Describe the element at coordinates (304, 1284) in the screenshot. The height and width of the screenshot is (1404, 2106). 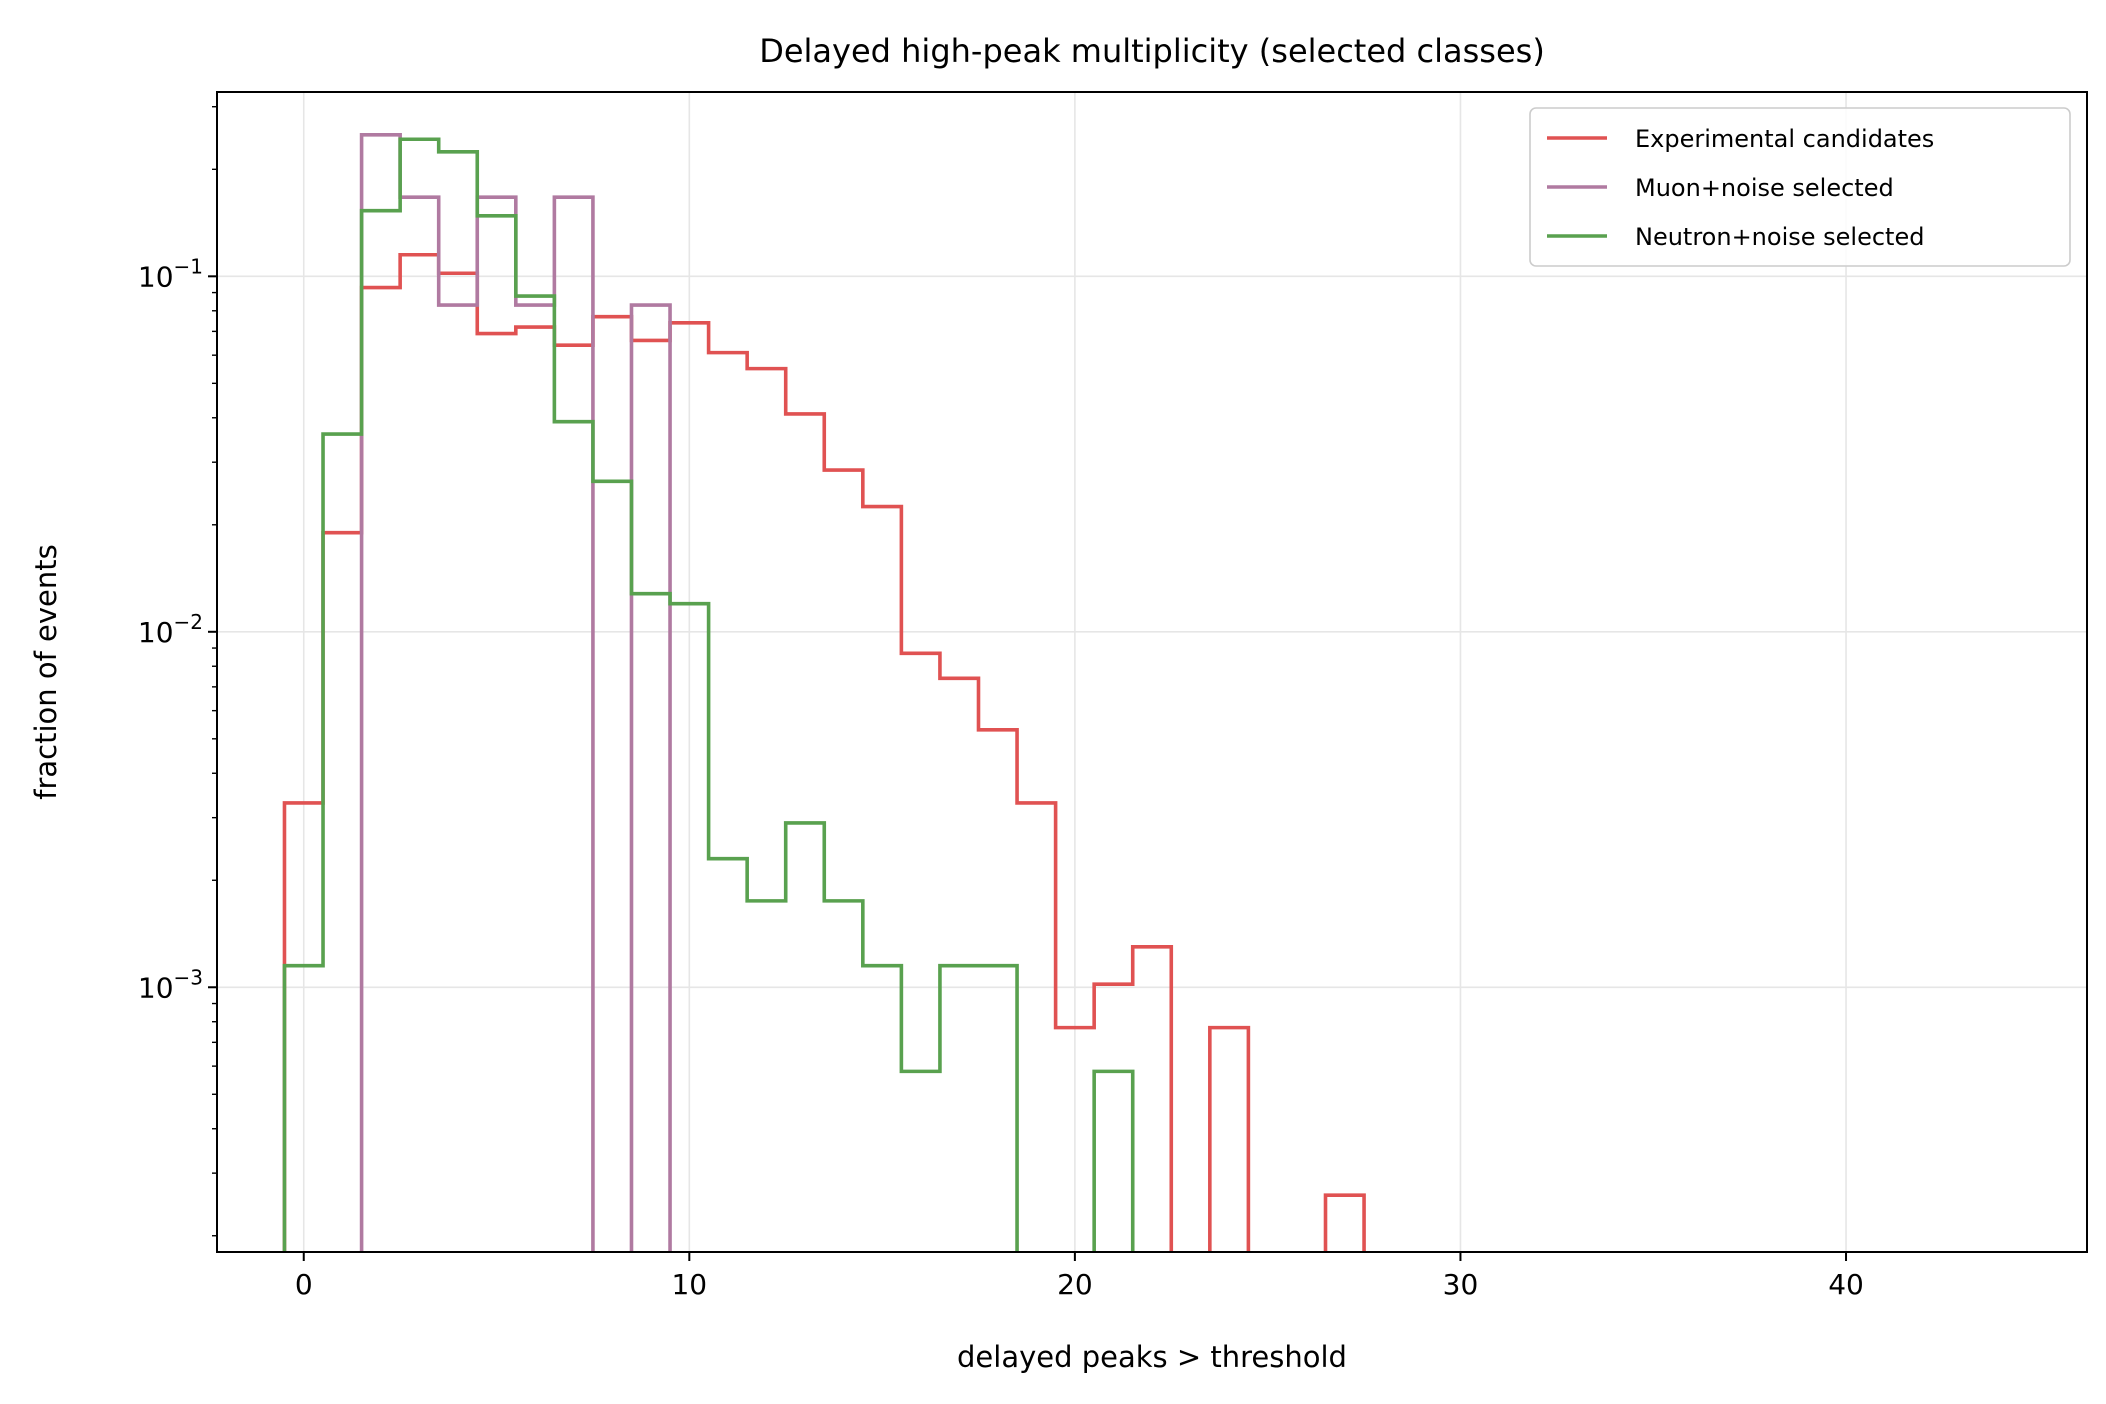
I see `x-tick-label: 0` at that location.